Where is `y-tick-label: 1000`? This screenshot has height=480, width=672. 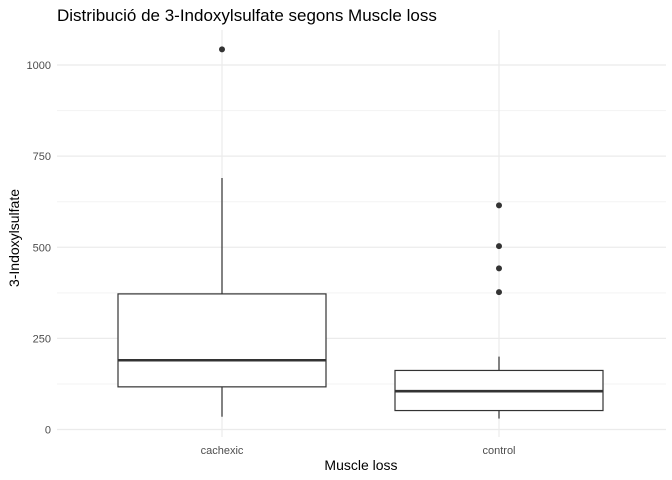
y-tick-label: 1000 is located at coordinates (39, 66).